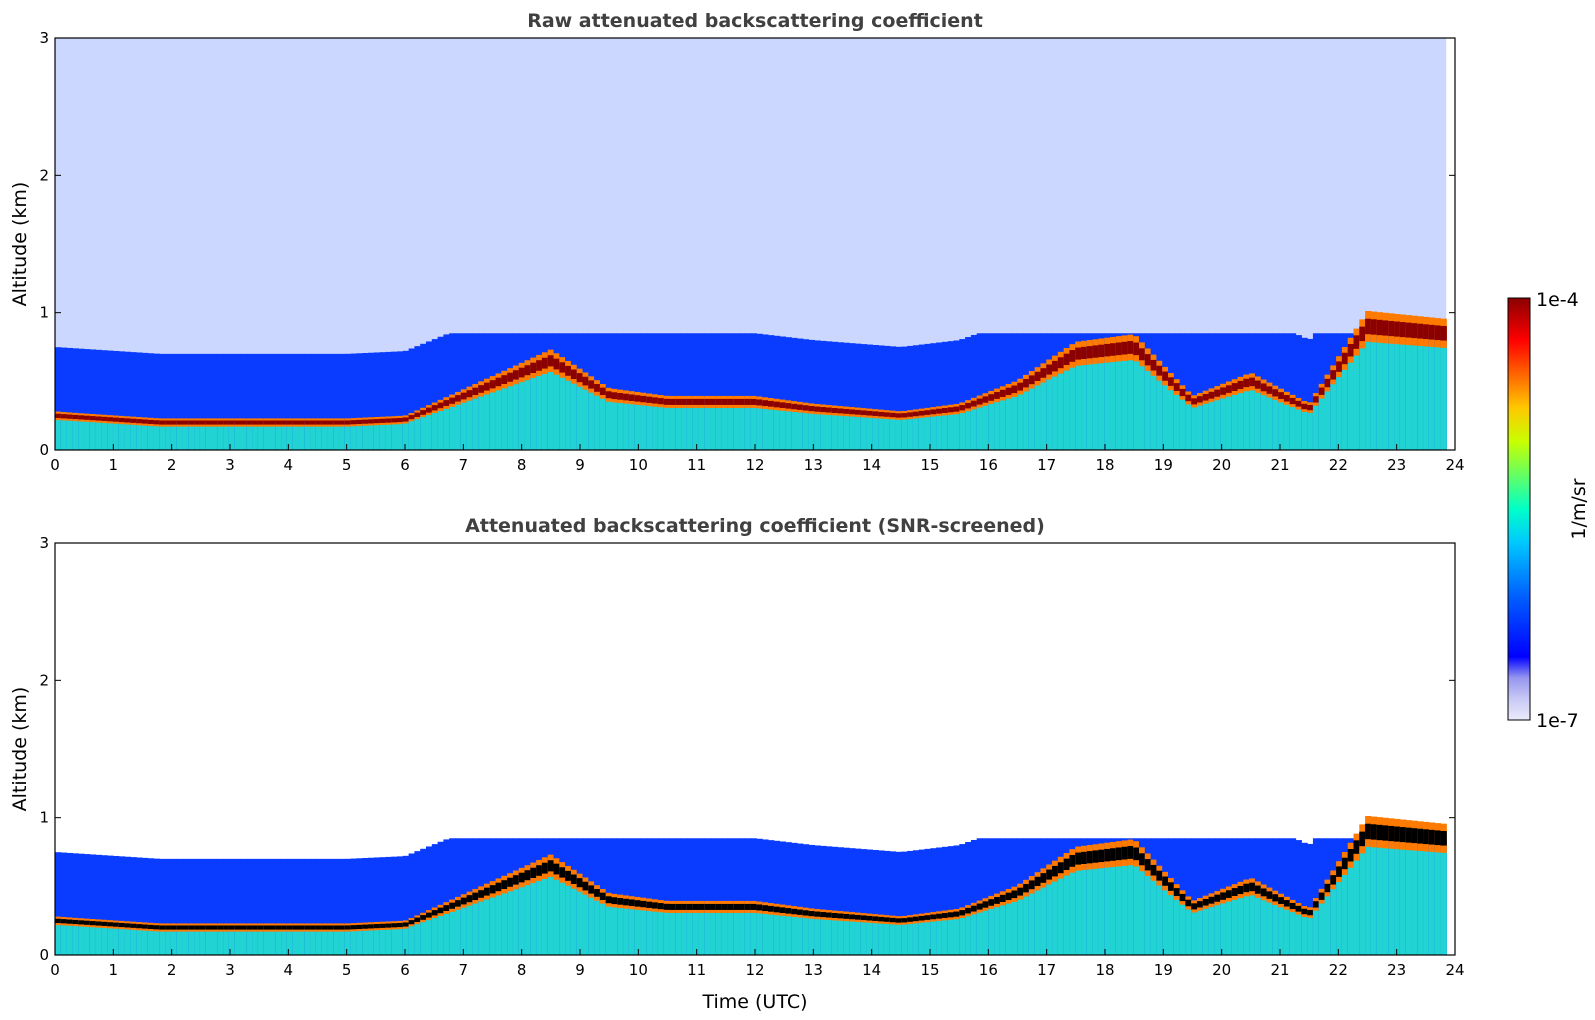  I want to click on x-tick-label: 5, so click(347, 465).